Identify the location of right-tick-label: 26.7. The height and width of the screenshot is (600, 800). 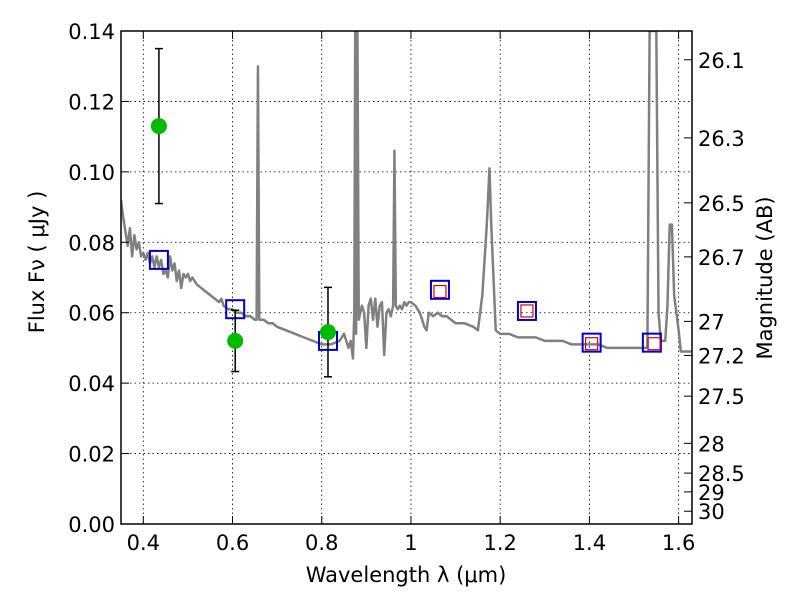
(721, 258).